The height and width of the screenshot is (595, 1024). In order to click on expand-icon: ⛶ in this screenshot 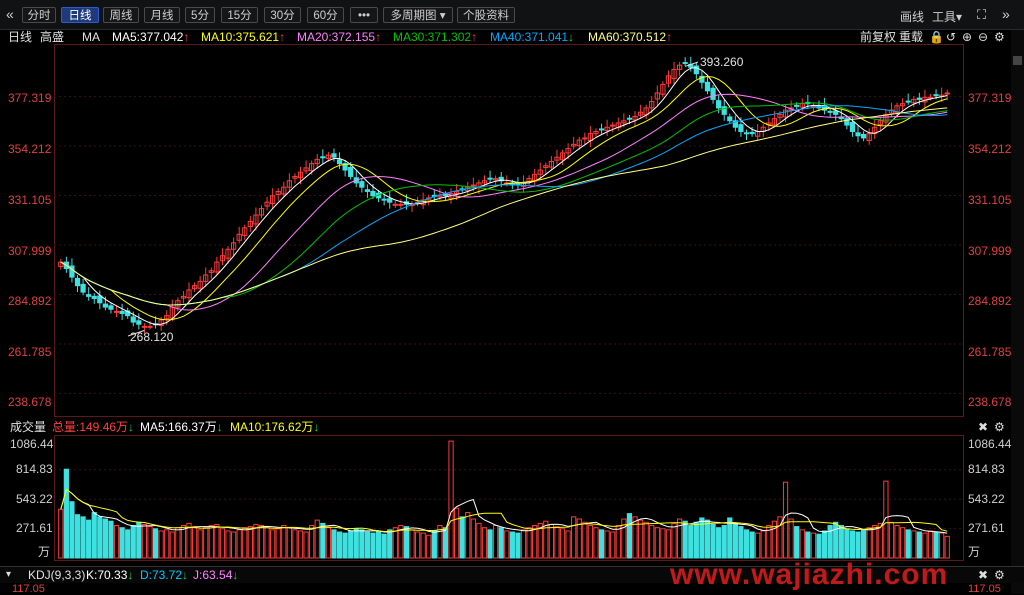, I will do `click(982, 14)`.